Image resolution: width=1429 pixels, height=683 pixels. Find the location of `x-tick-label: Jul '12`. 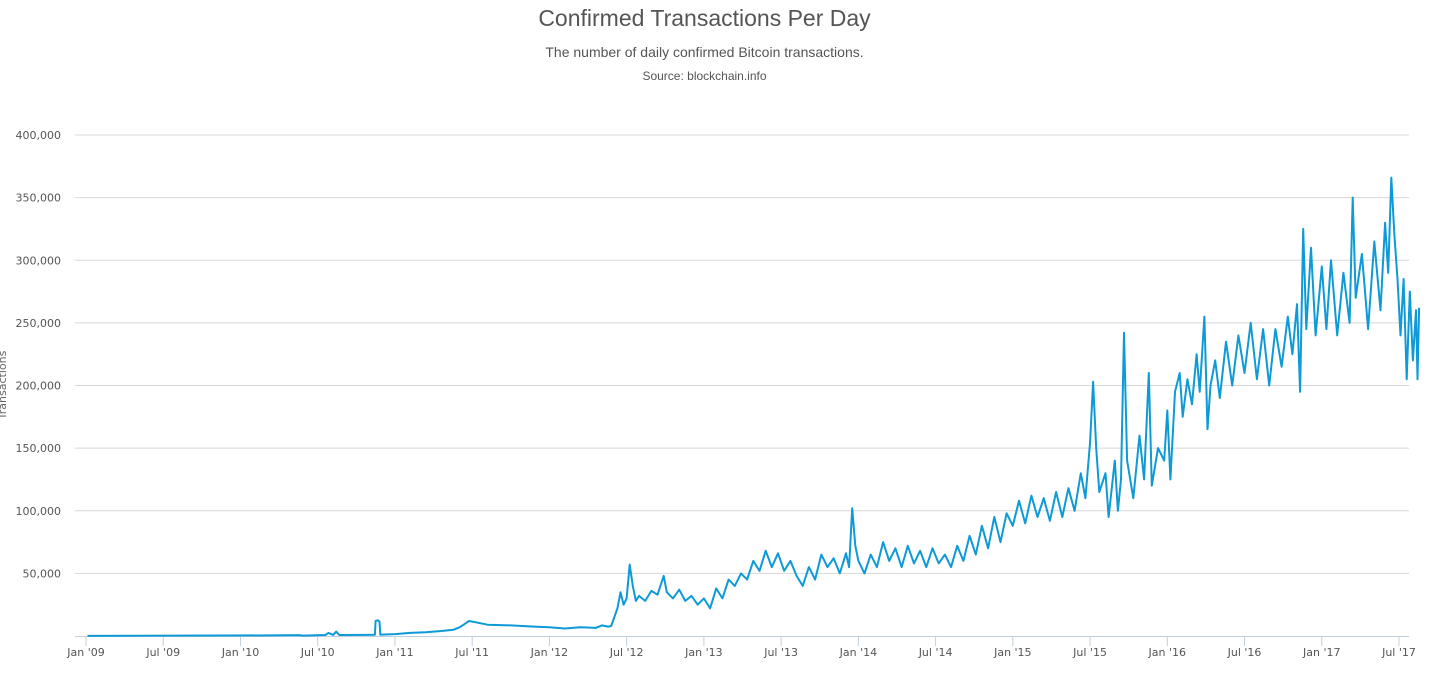

x-tick-label: Jul '12 is located at coordinates (626, 652).